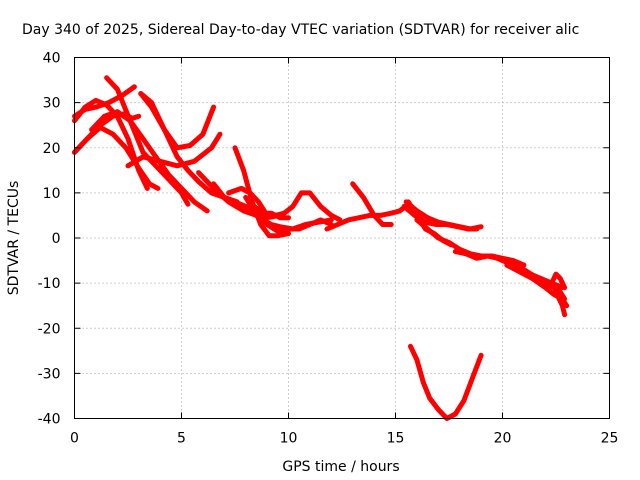  What do you see at coordinates (49, 329) in the screenshot?
I see `y-tick-label: -20` at bounding box center [49, 329].